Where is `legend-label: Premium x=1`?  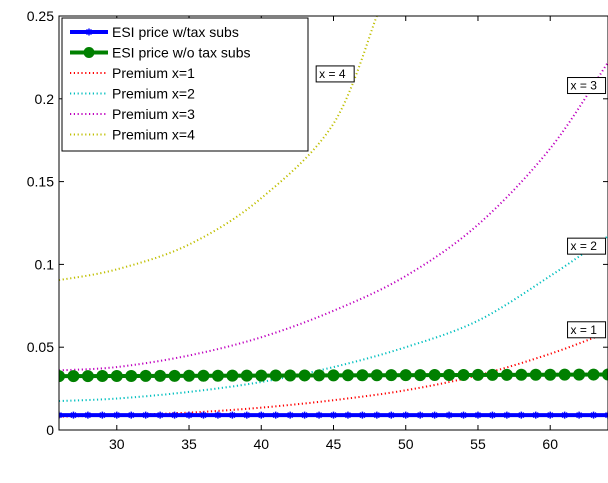
legend-label: Premium x=1 is located at coordinates (153, 73).